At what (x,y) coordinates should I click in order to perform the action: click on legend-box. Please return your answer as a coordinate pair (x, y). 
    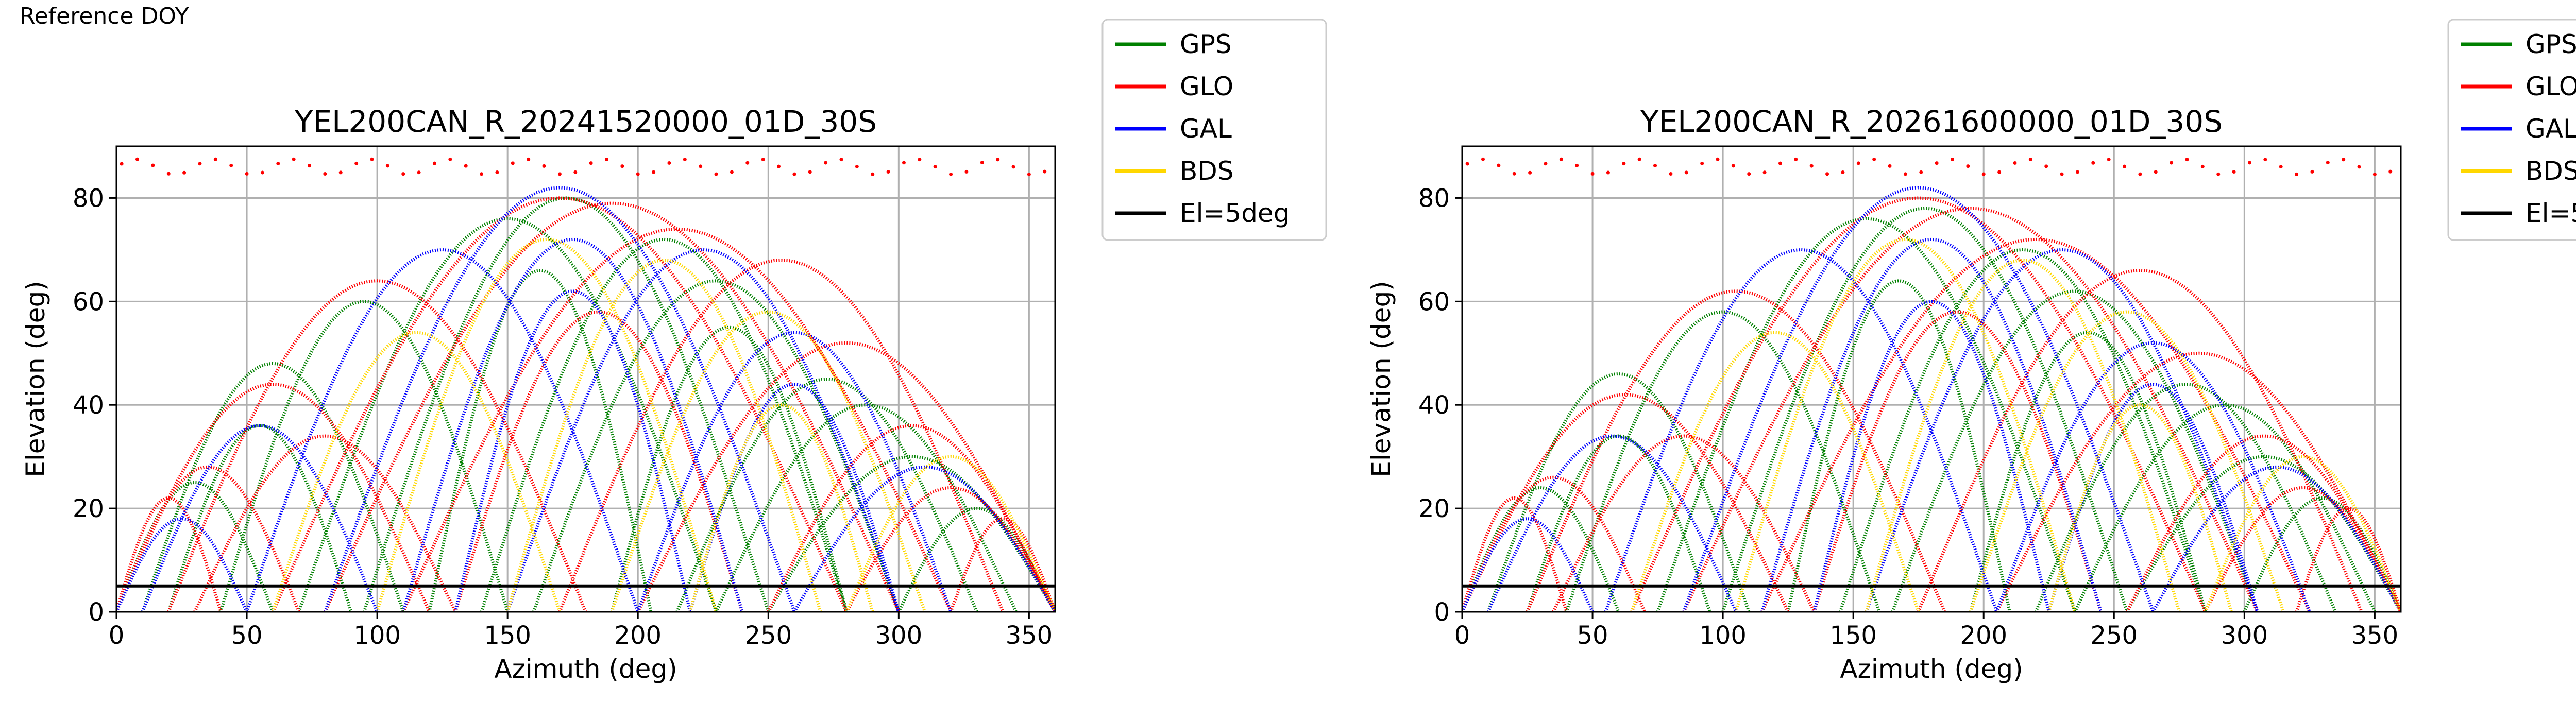
    Looking at the image, I should click on (1214, 130).